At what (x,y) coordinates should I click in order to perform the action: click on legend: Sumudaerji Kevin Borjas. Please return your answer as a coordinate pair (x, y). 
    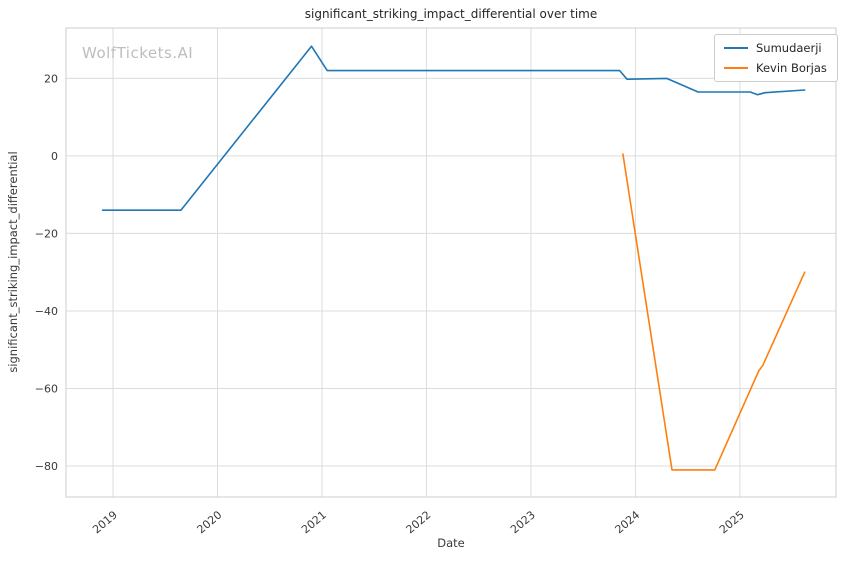
    Looking at the image, I should click on (776, 58).